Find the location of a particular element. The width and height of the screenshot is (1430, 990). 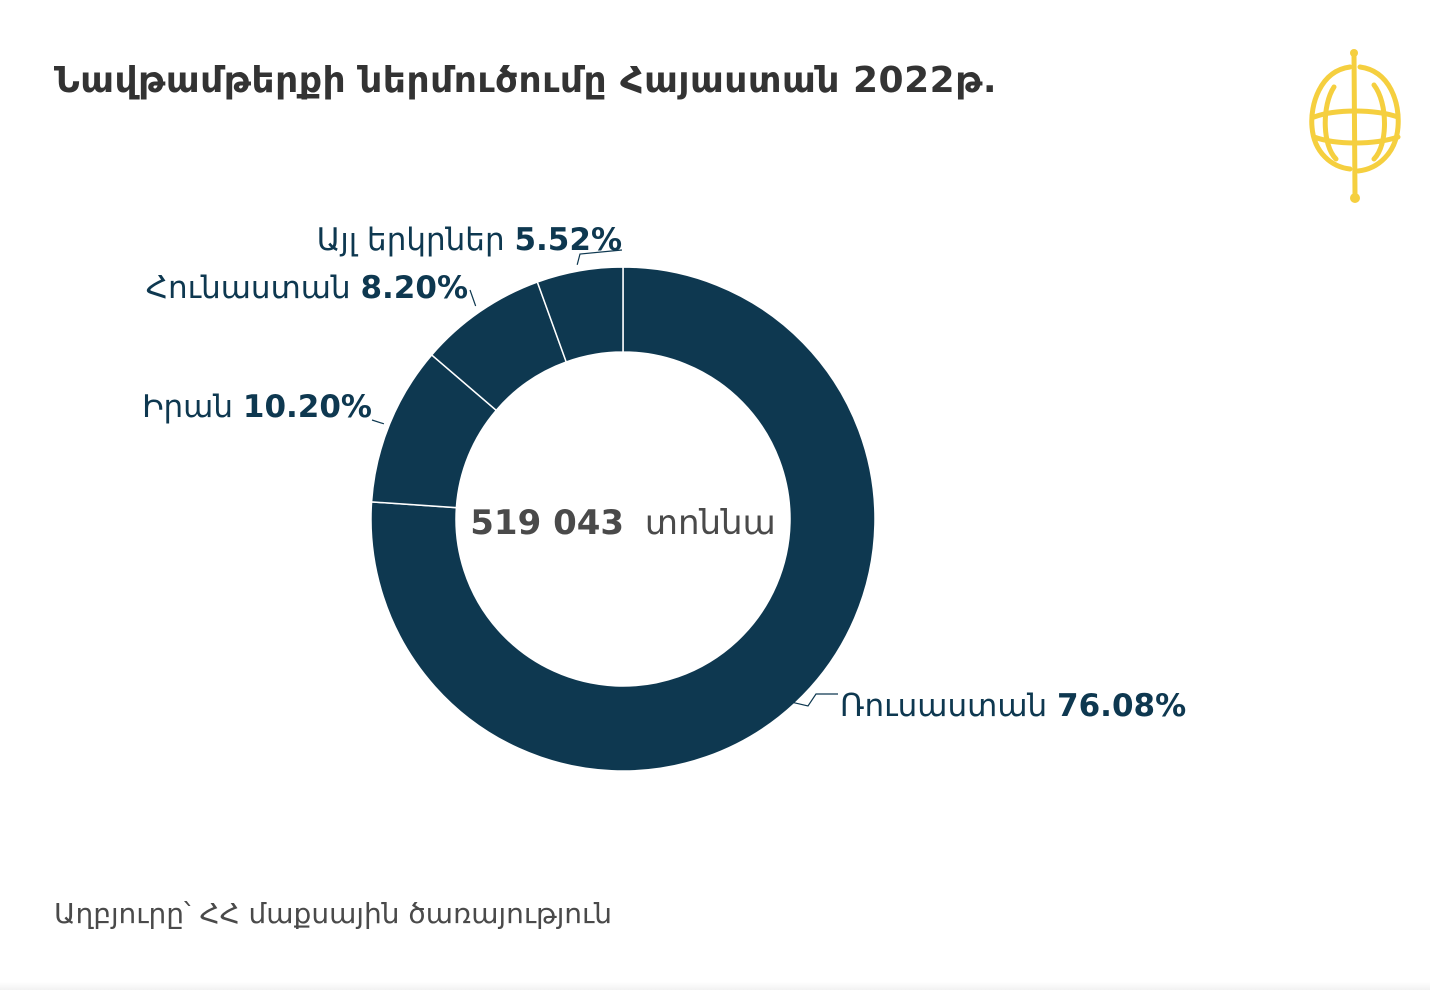

slice-label-2: Իրան 10.20% is located at coordinates (257, 407).